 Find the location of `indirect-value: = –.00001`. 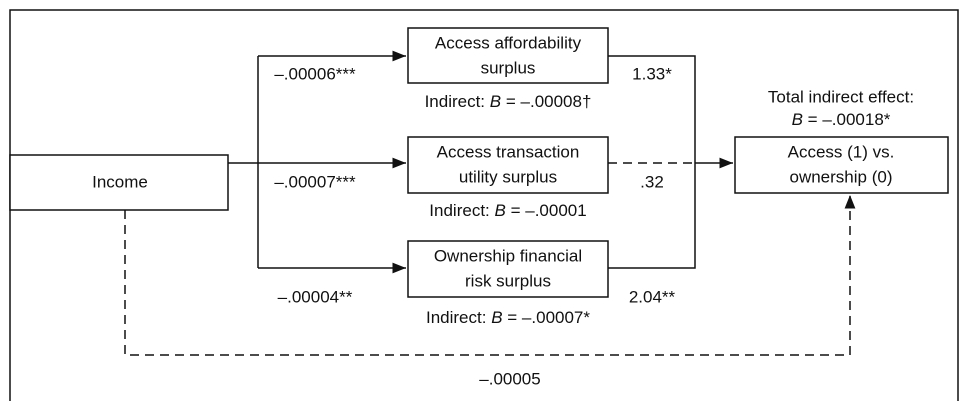

indirect-value: = –.00001 is located at coordinates (549, 210).